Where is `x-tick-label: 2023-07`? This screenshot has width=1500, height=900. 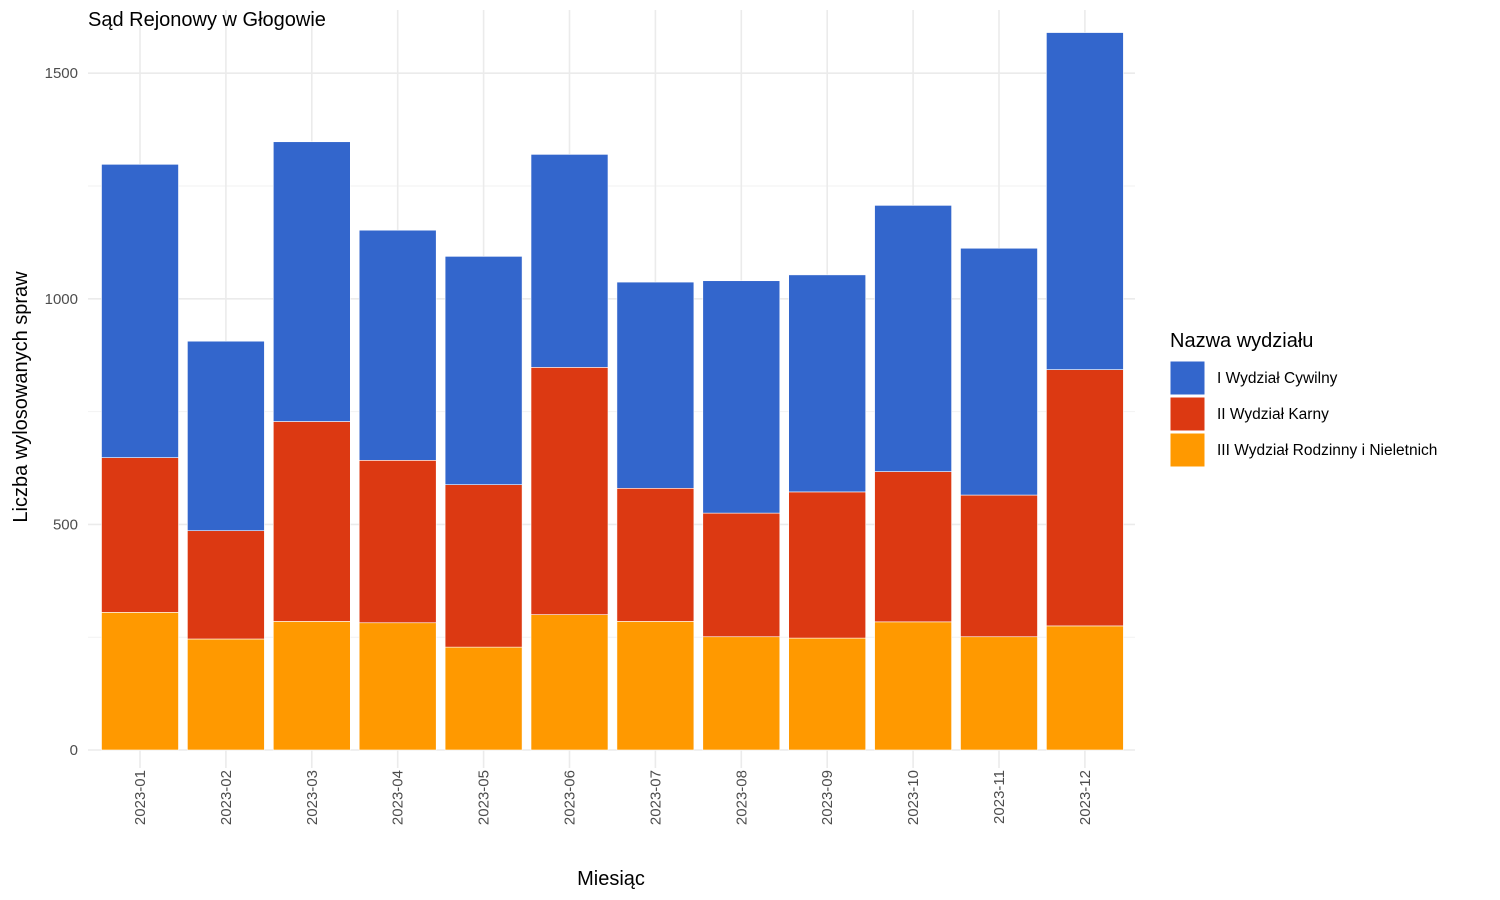 x-tick-label: 2023-07 is located at coordinates (655, 797).